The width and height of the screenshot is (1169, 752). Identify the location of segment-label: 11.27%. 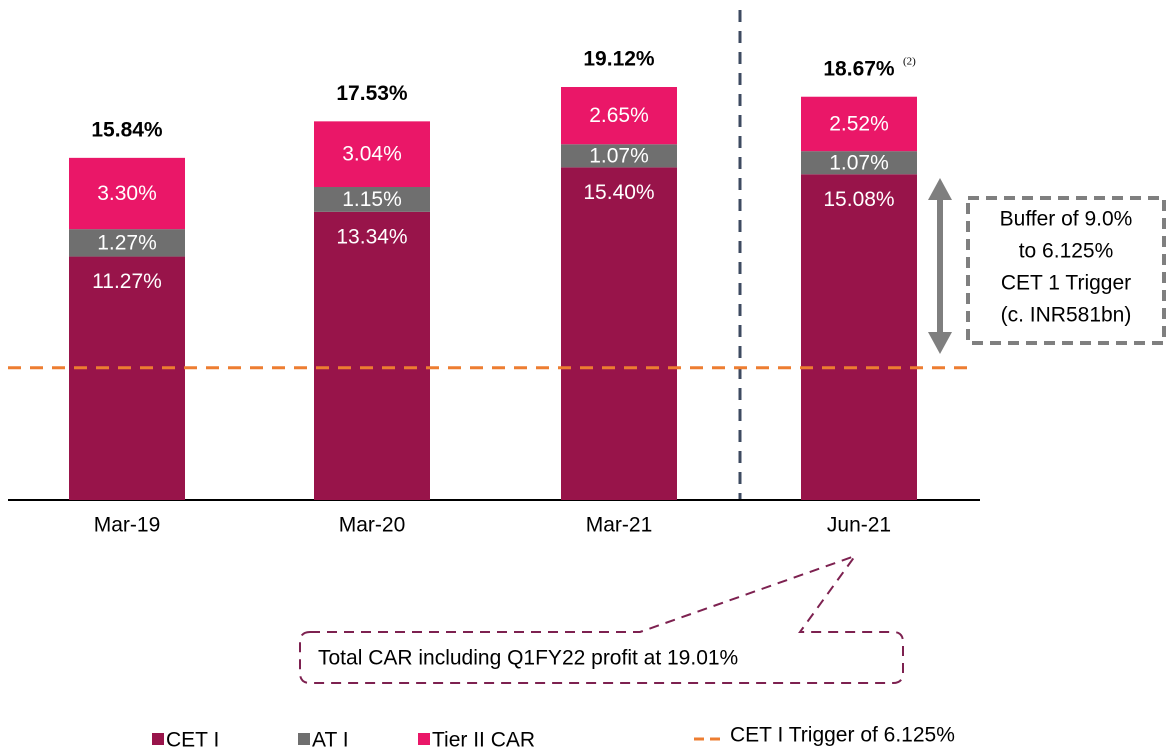
(127, 281).